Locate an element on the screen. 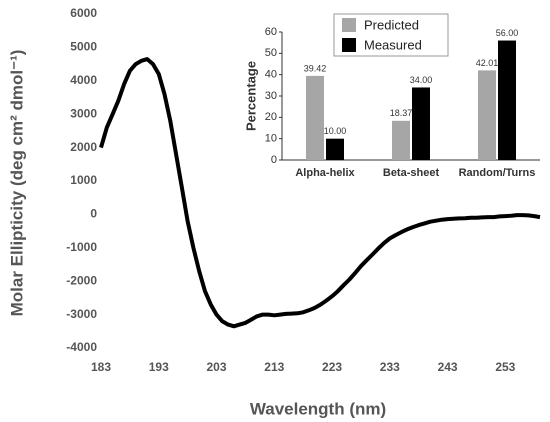  inset-y-tick-label: 30 is located at coordinates (271, 96).